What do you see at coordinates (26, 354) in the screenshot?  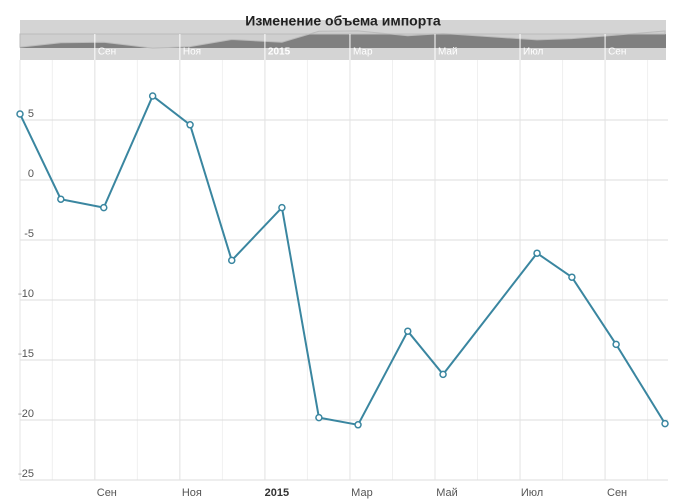 I see `y-tick-label: -15` at bounding box center [26, 354].